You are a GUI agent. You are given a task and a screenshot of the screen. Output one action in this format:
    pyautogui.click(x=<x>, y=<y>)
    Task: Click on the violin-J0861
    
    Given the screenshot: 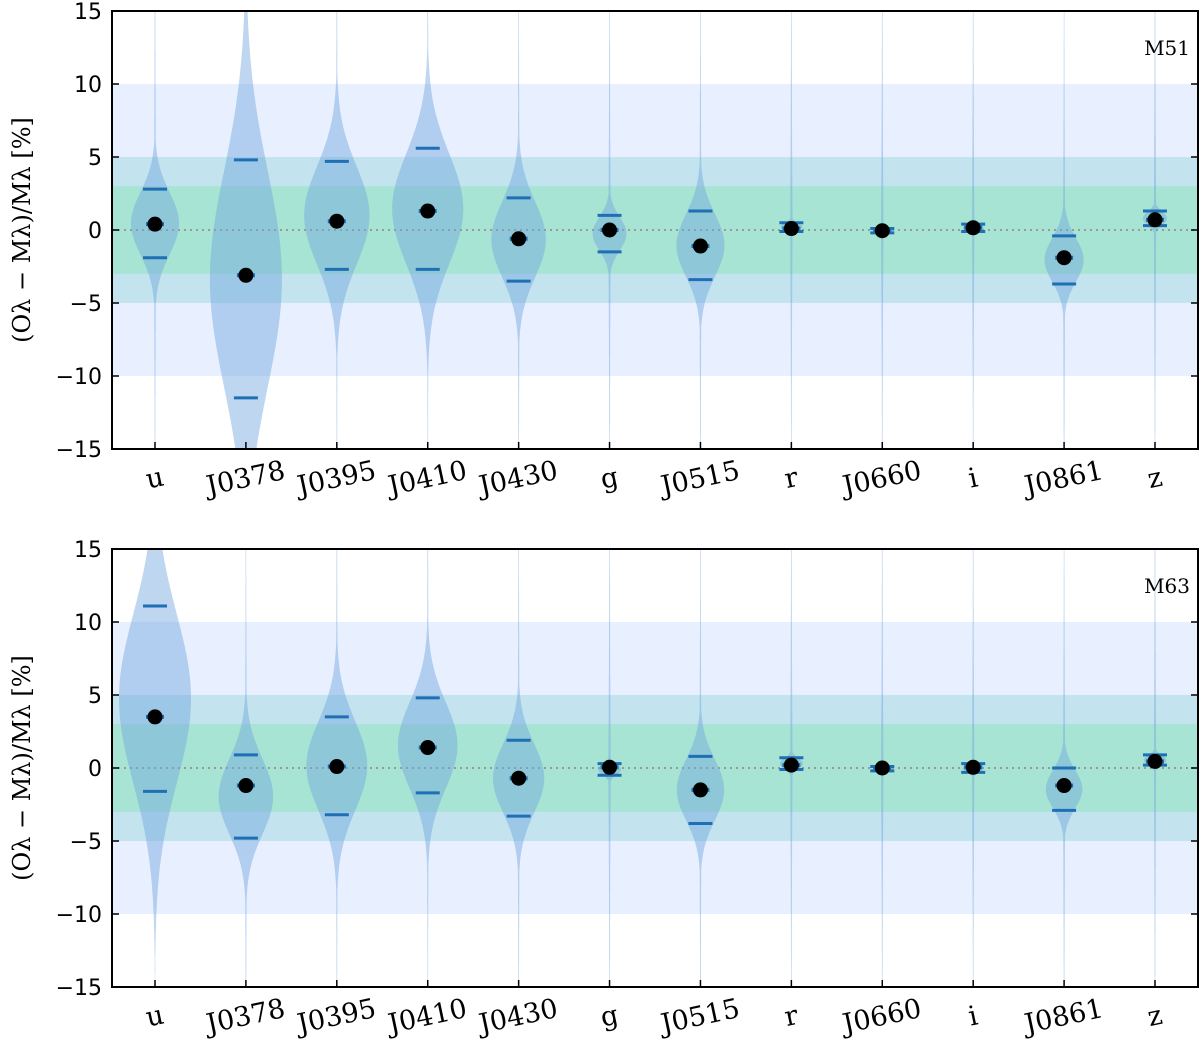 What is the action you would take?
    pyautogui.click(x=1064, y=230)
    